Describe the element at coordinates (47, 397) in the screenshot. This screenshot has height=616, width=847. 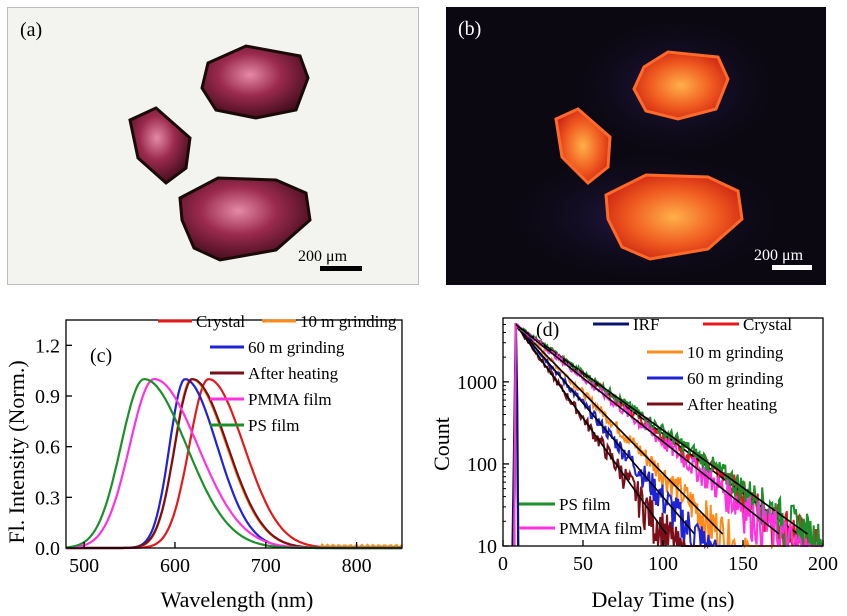
I see `chart-c-ytick-label-3: 0.9` at that location.